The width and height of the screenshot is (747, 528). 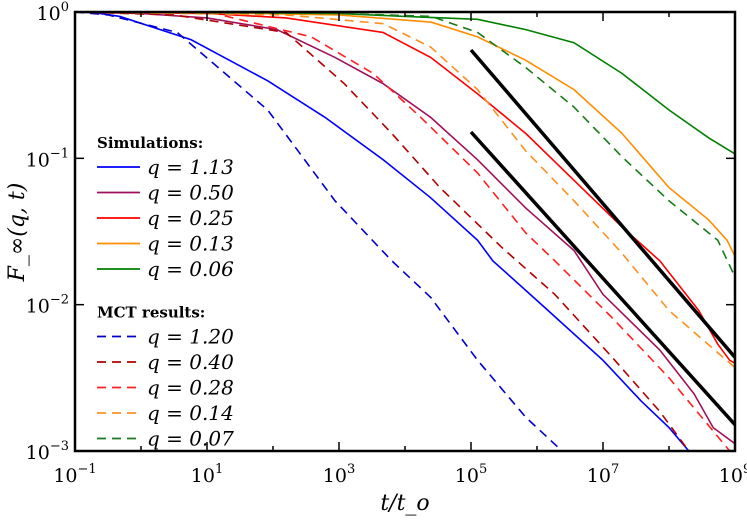 I want to click on legend-label: q = 1.13, so click(x=190, y=167).